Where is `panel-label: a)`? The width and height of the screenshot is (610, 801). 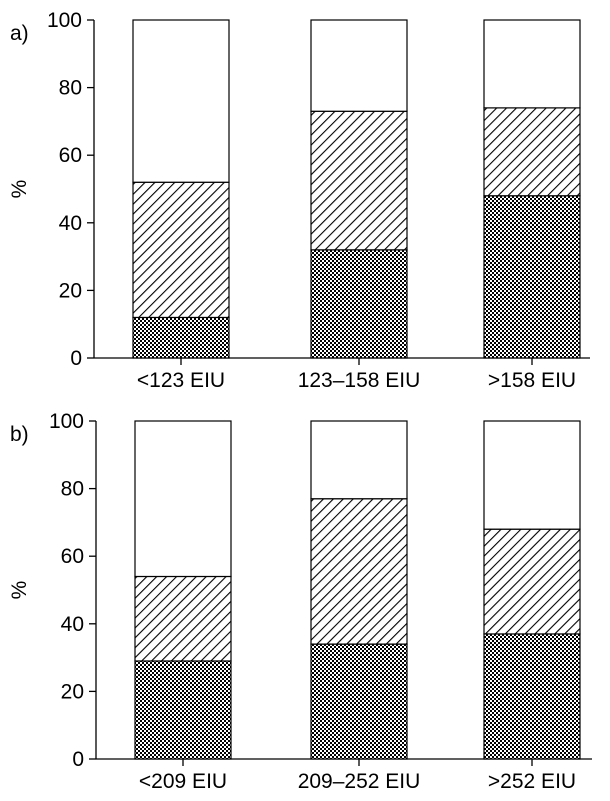
panel-label: a) is located at coordinates (19, 33).